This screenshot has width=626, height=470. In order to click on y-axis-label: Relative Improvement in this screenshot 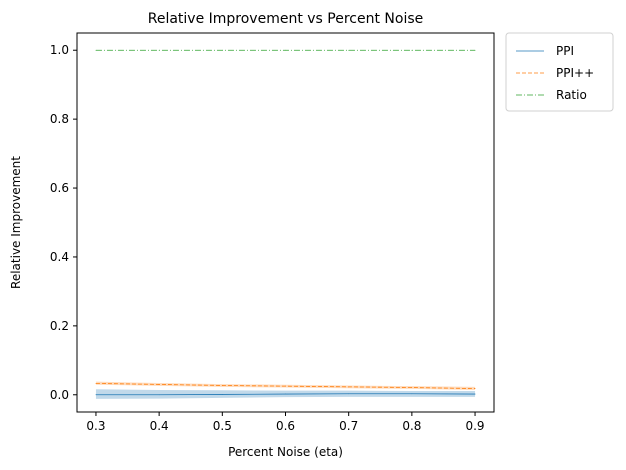, I will do `click(16, 222)`.